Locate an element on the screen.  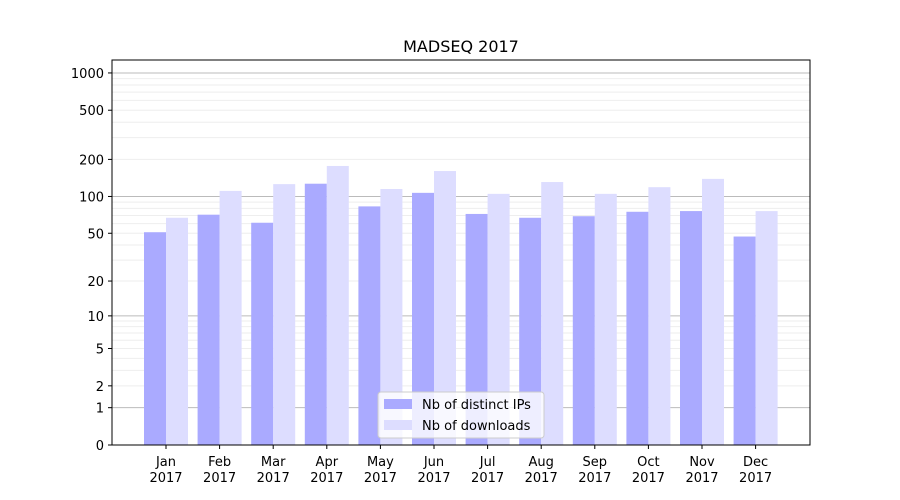
x-tick-label: Aug 2017 is located at coordinates (541, 470).